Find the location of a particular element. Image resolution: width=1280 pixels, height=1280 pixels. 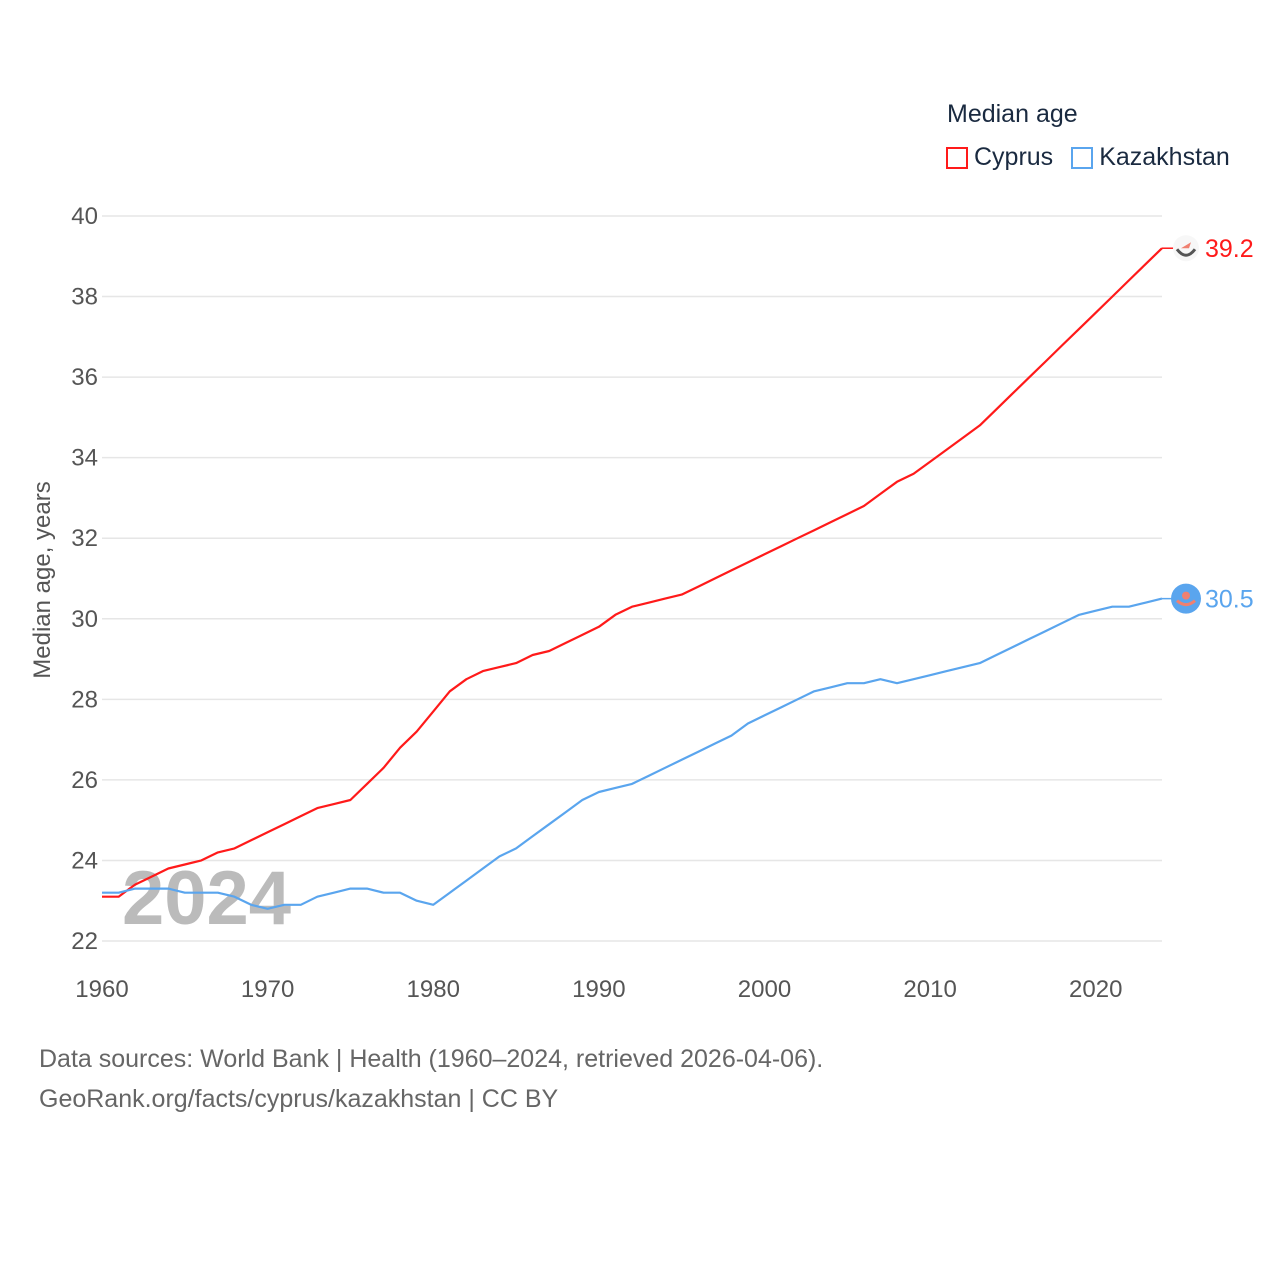

x-tick-label: 2000 is located at coordinates (764, 989).